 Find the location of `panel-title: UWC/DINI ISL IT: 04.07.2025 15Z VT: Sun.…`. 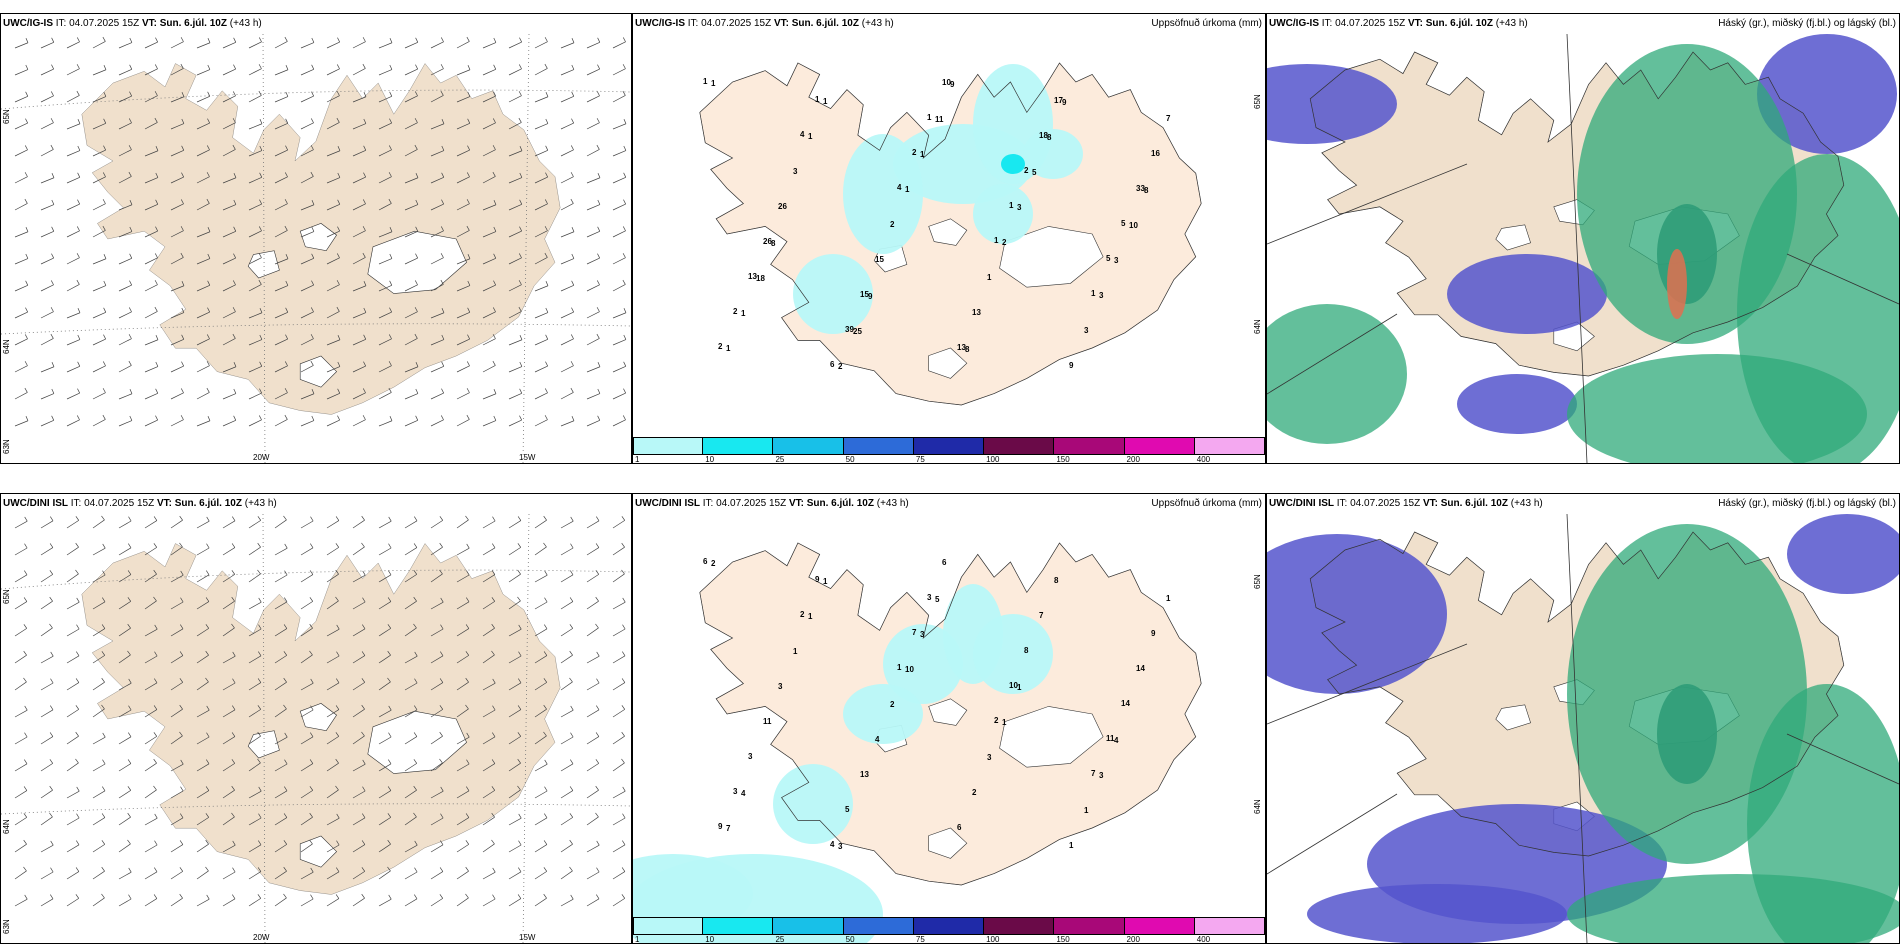

panel-title: UWC/DINI ISL IT: 04.07.2025 15Z VT: Sun.… is located at coordinates (772, 503).